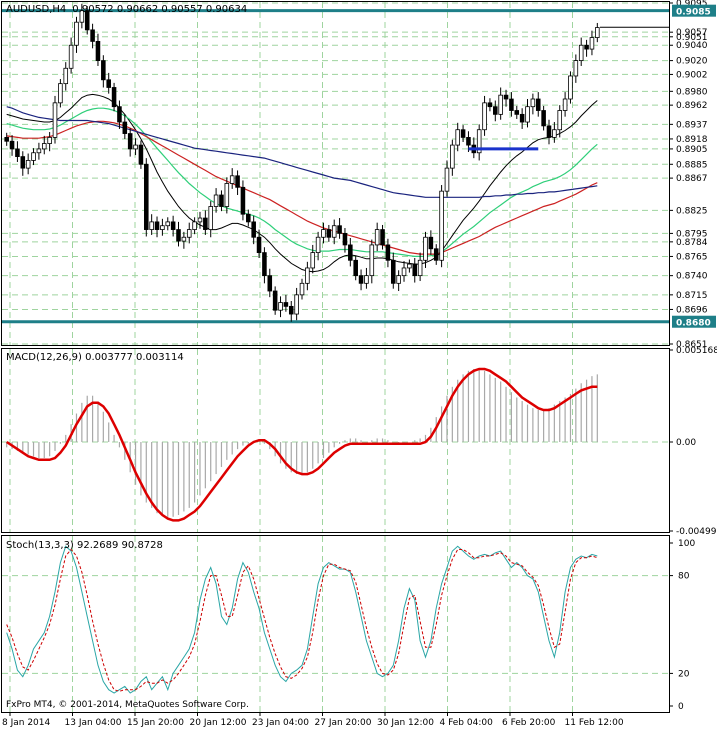  I want to click on time-tick-label: 20 Jan 12:00, so click(218, 723).